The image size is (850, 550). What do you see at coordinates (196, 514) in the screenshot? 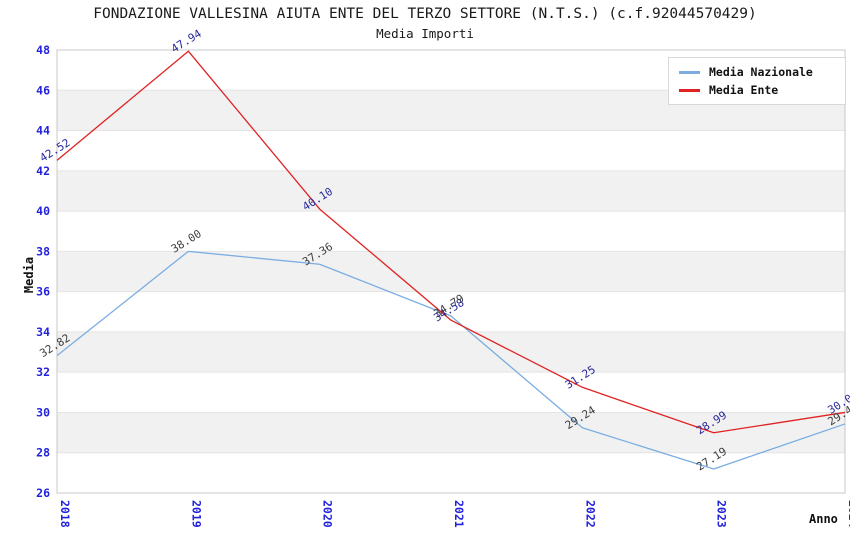
I see `x-tick-label: 2019` at bounding box center [196, 514].